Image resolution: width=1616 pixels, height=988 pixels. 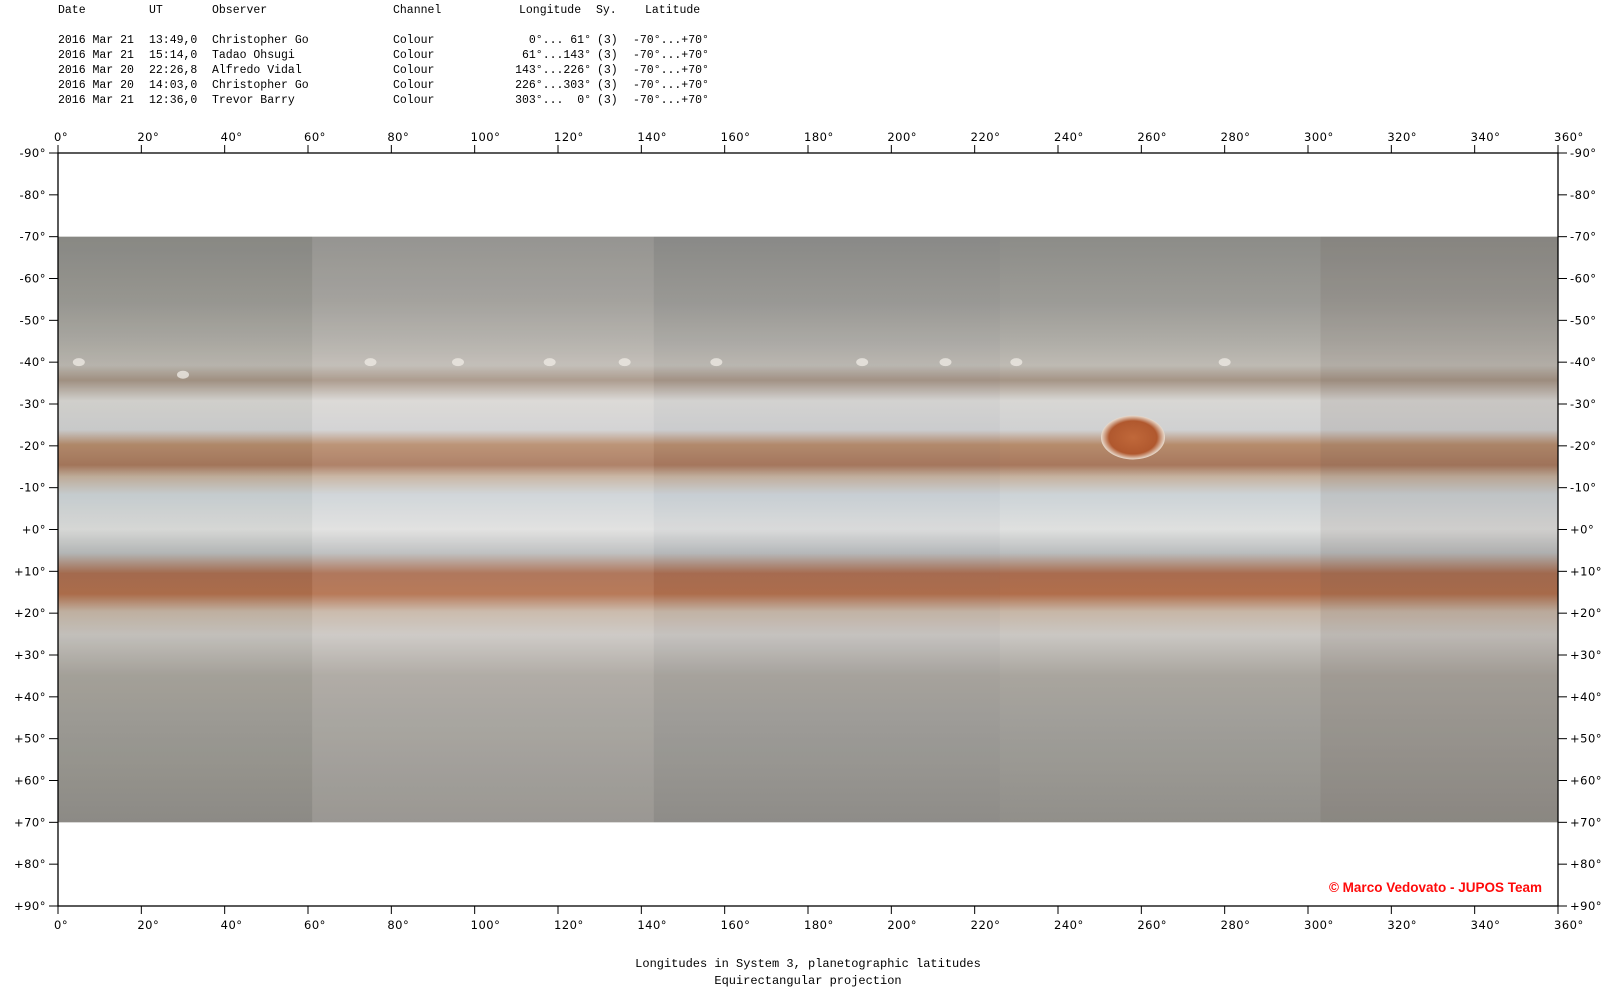 What do you see at coordinates (173, 70) in the screenshot?
I see `row-ut: 22:26,8` at bounding box center [173, 70].